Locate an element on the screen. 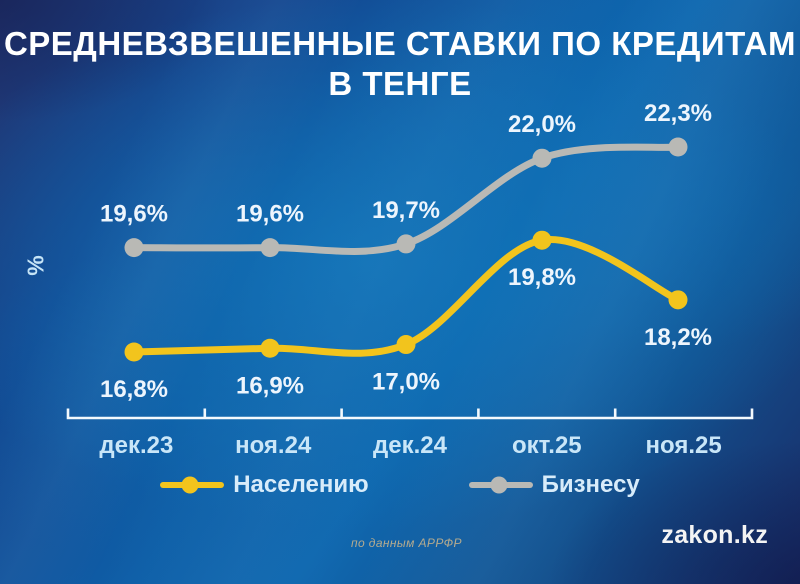 This screenshot has height=584, width=800. legend-label-naseleniyu: Населению is located at coordinates (301, 484).